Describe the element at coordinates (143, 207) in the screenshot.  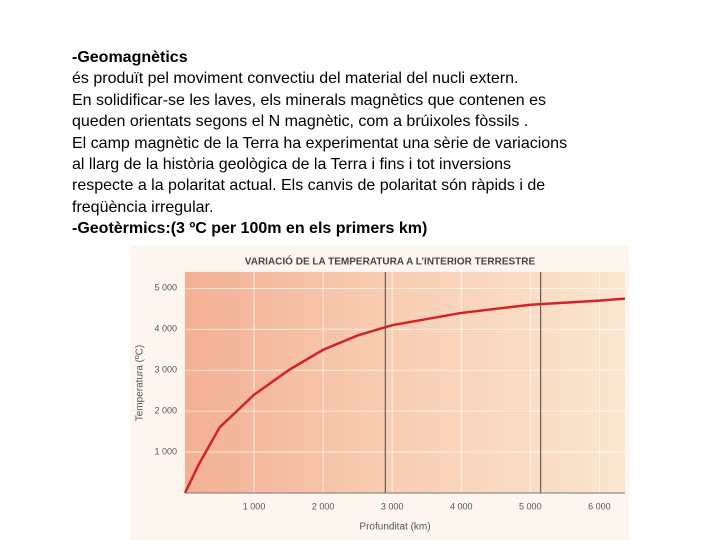
I see `text-line: freqüència irregular.` at that location.